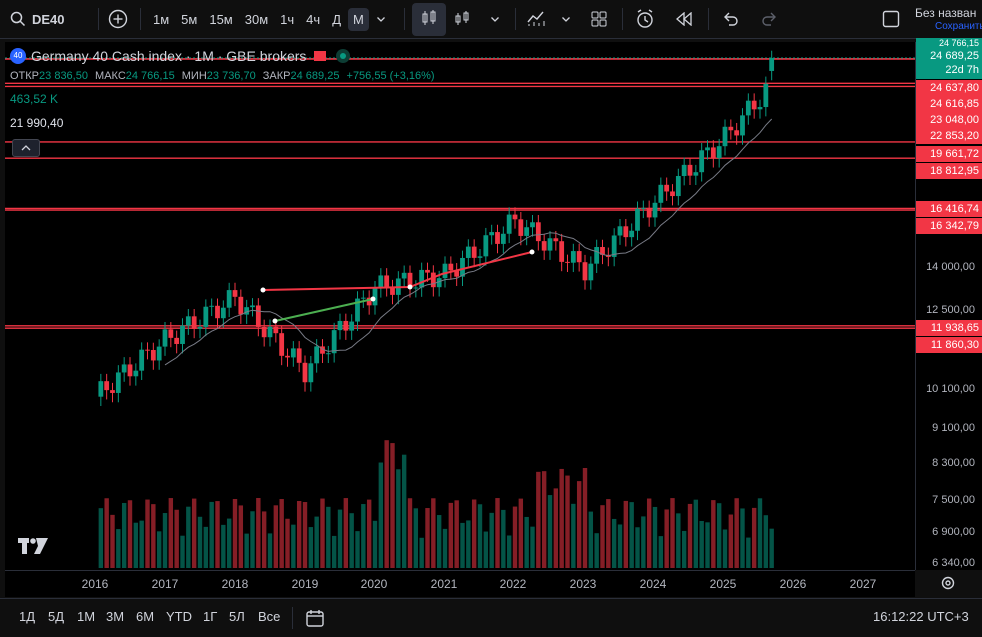 The image size is (982, 637). I want to click on interval-1h: 1ч, so click(287, 19).